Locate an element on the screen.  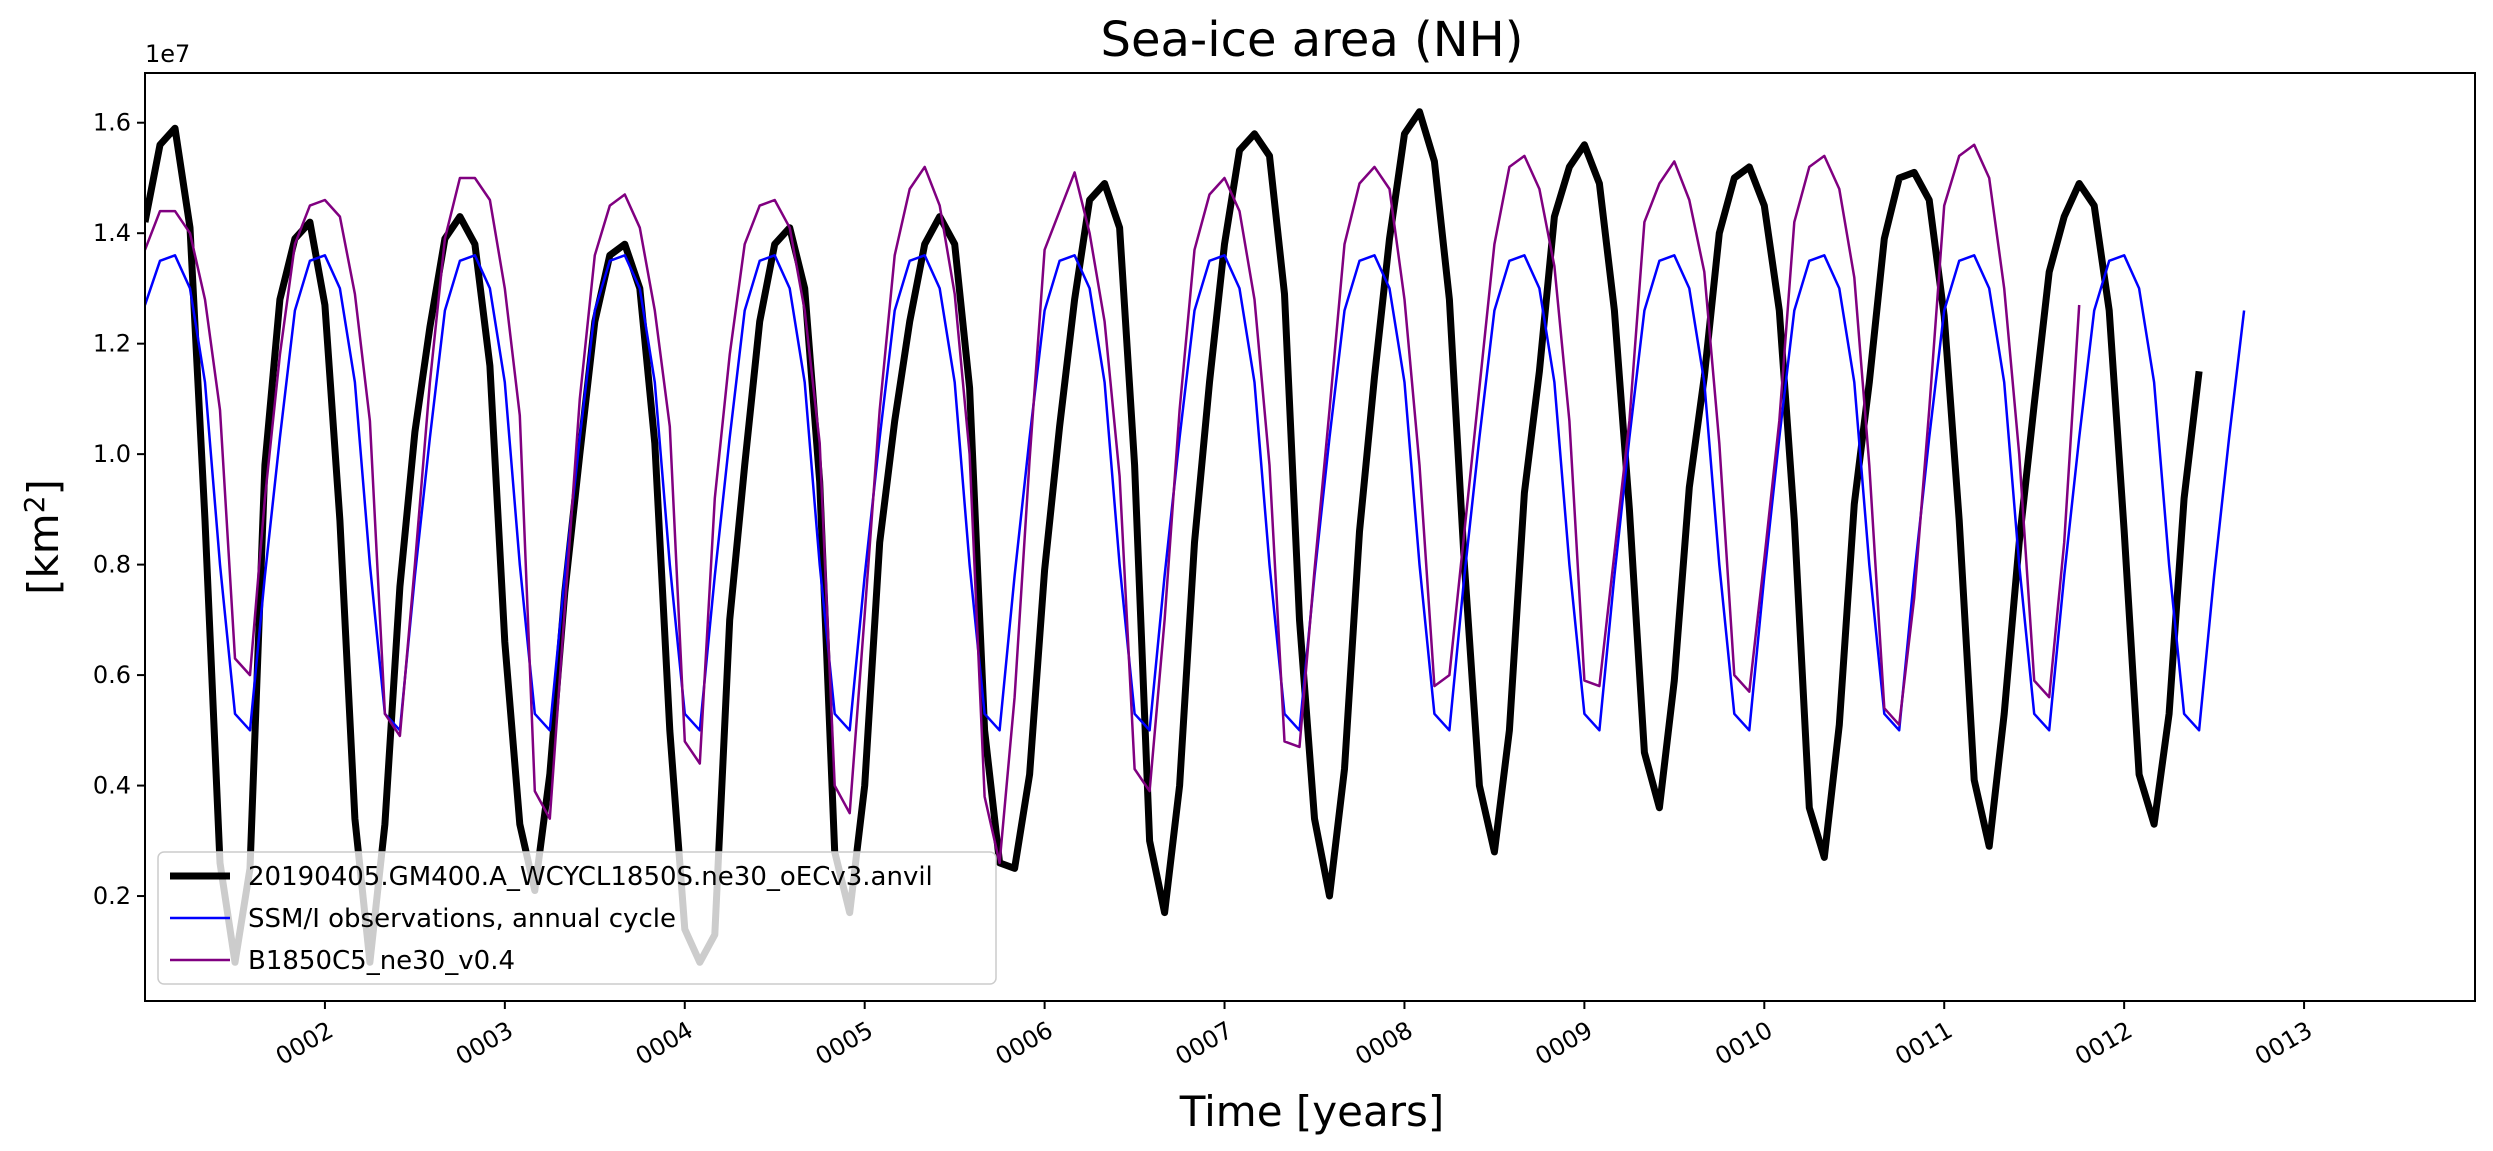
y-axis: 0.2 0.4 0.6 0.8 1.0 1.2 1.4 1.6 is located at coordinates (119, 509).